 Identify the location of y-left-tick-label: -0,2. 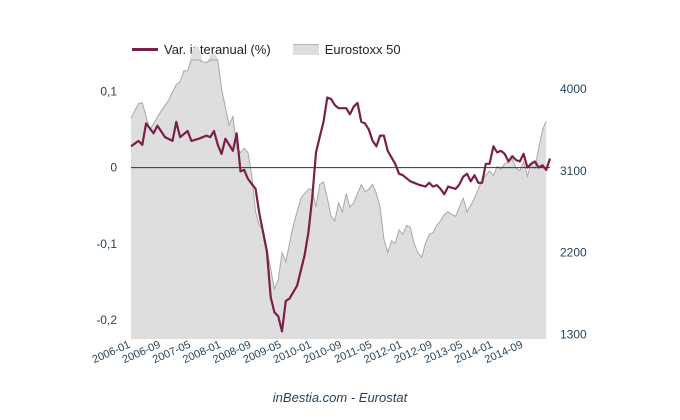
(106, 320).